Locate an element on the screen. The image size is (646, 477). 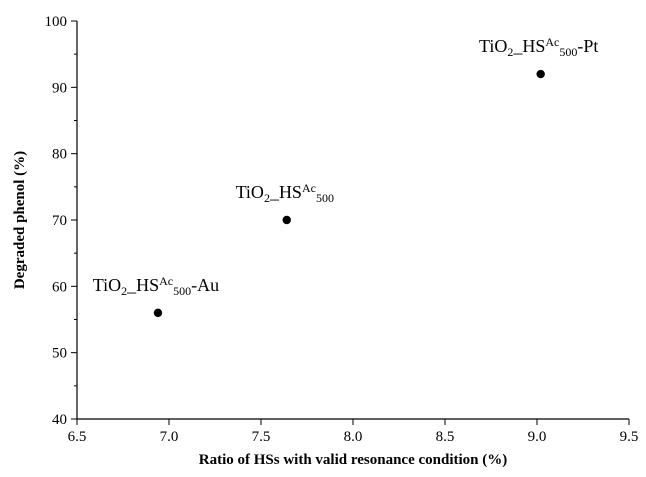
x-tick-label: 9.0 is located at coordinates (537, 437).